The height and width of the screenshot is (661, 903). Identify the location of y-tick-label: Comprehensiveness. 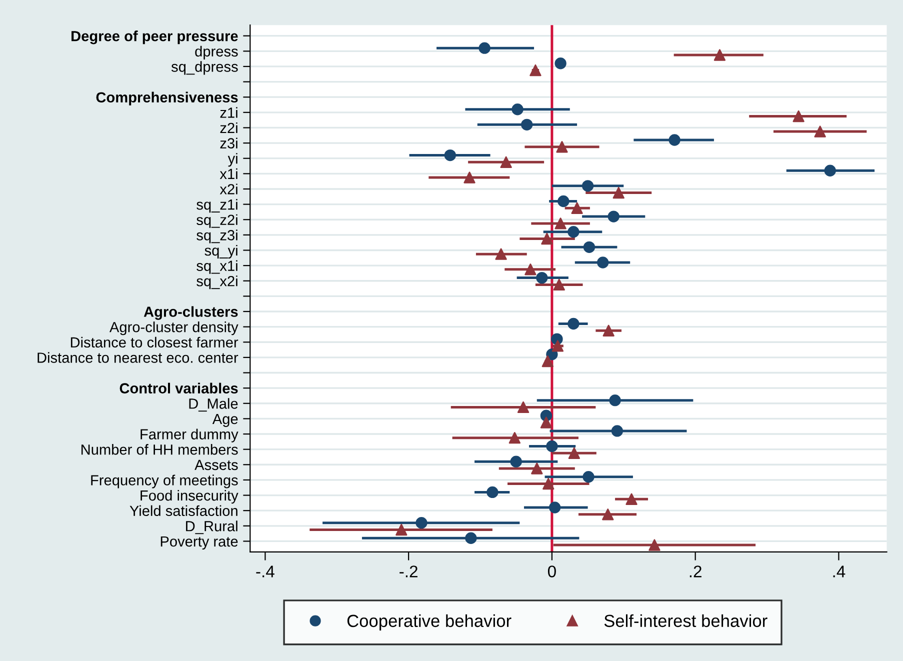
(167, 99).